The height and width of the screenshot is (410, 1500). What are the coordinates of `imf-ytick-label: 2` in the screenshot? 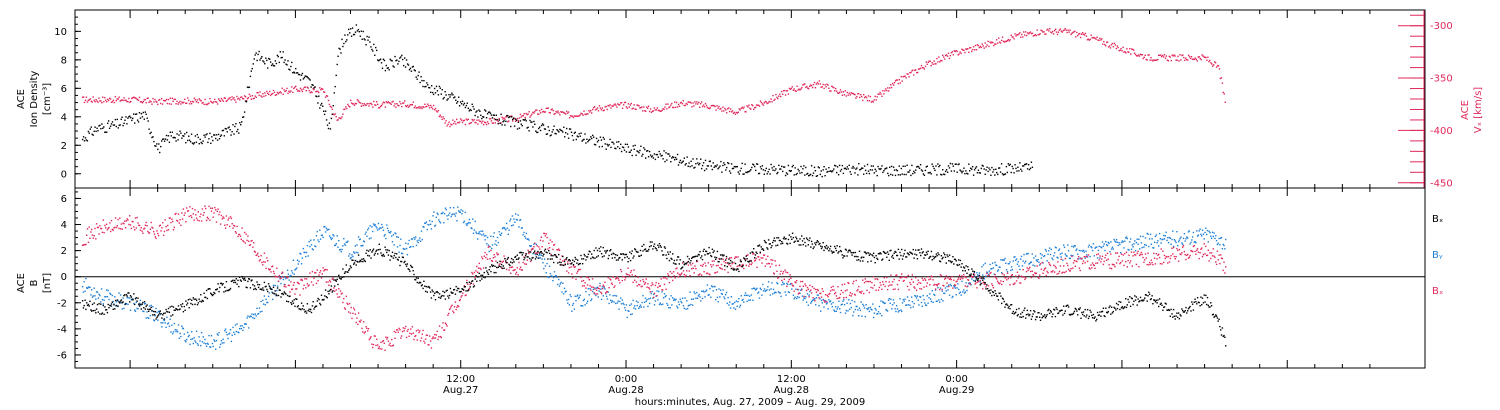 It's located at (64, 251).